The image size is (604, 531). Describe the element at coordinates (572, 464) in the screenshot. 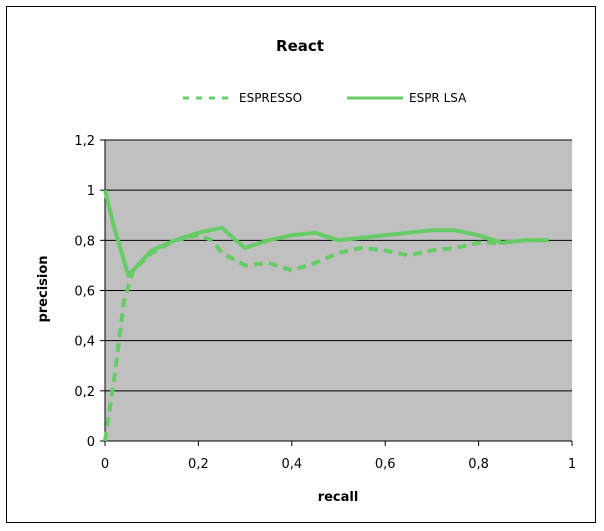

I see `x-tick-label: 1` at that location.